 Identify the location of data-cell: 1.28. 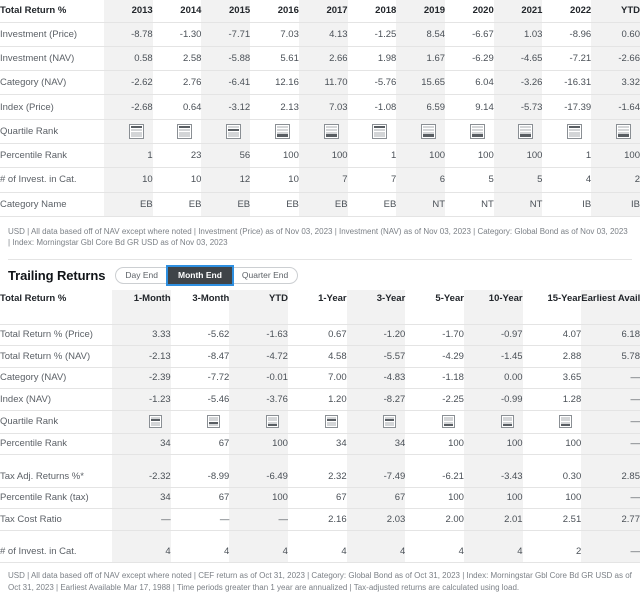
(552, 399).